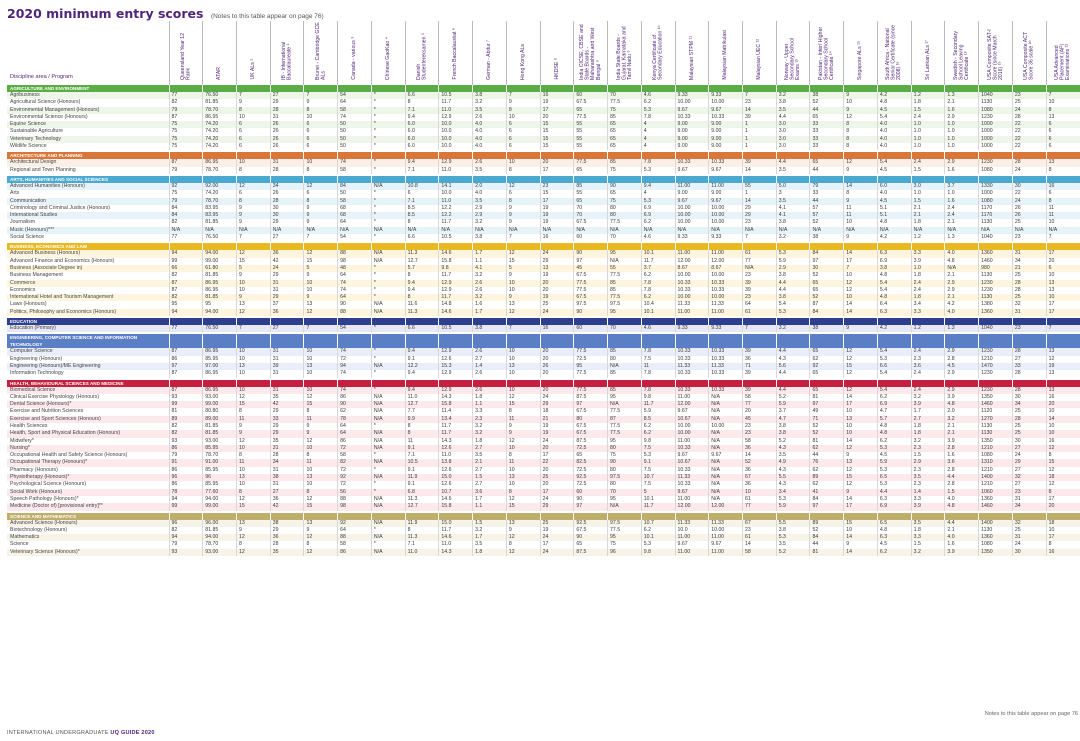  Describe the element at coordinates (894, 170) in the screenshot. I see `score-cell: 4.5` at that location.